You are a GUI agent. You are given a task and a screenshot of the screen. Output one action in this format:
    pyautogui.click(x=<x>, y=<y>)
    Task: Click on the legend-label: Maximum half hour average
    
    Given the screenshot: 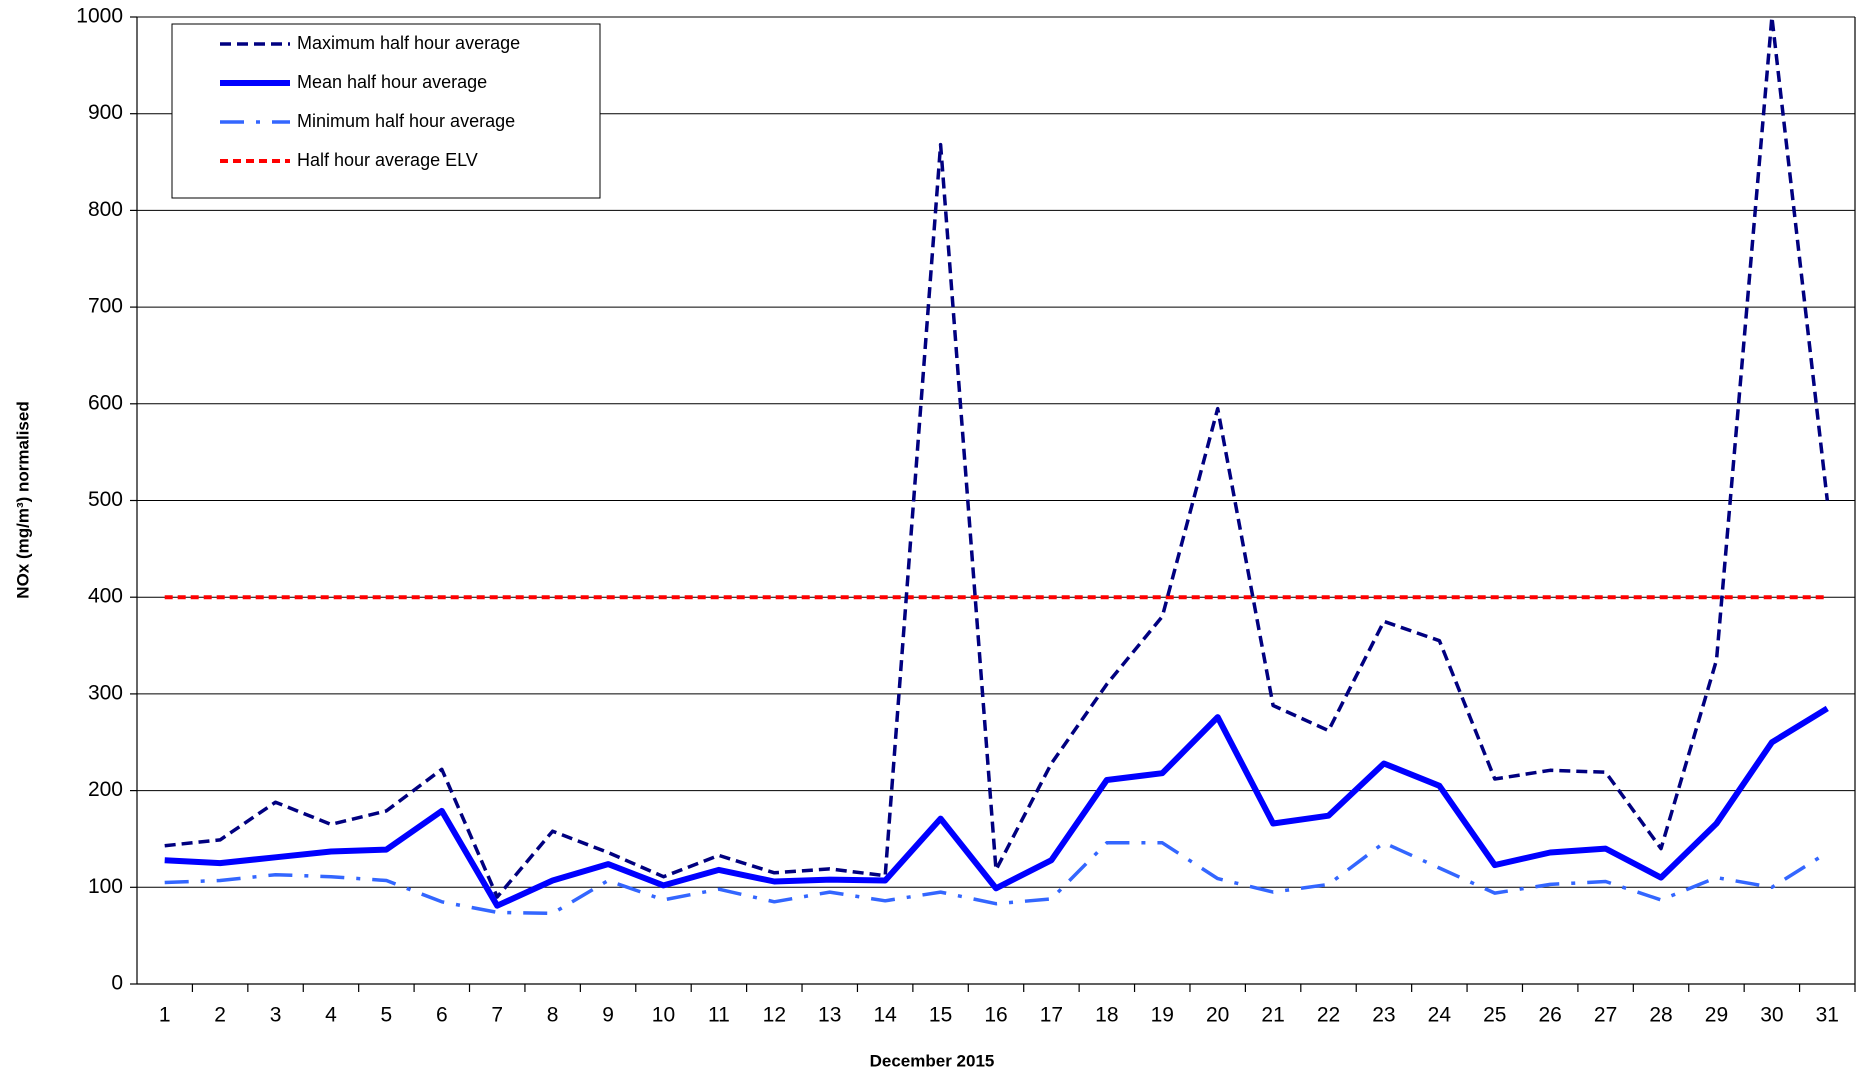 What is the action you would take?
    pyautogui.click(x=408, y=43)
    